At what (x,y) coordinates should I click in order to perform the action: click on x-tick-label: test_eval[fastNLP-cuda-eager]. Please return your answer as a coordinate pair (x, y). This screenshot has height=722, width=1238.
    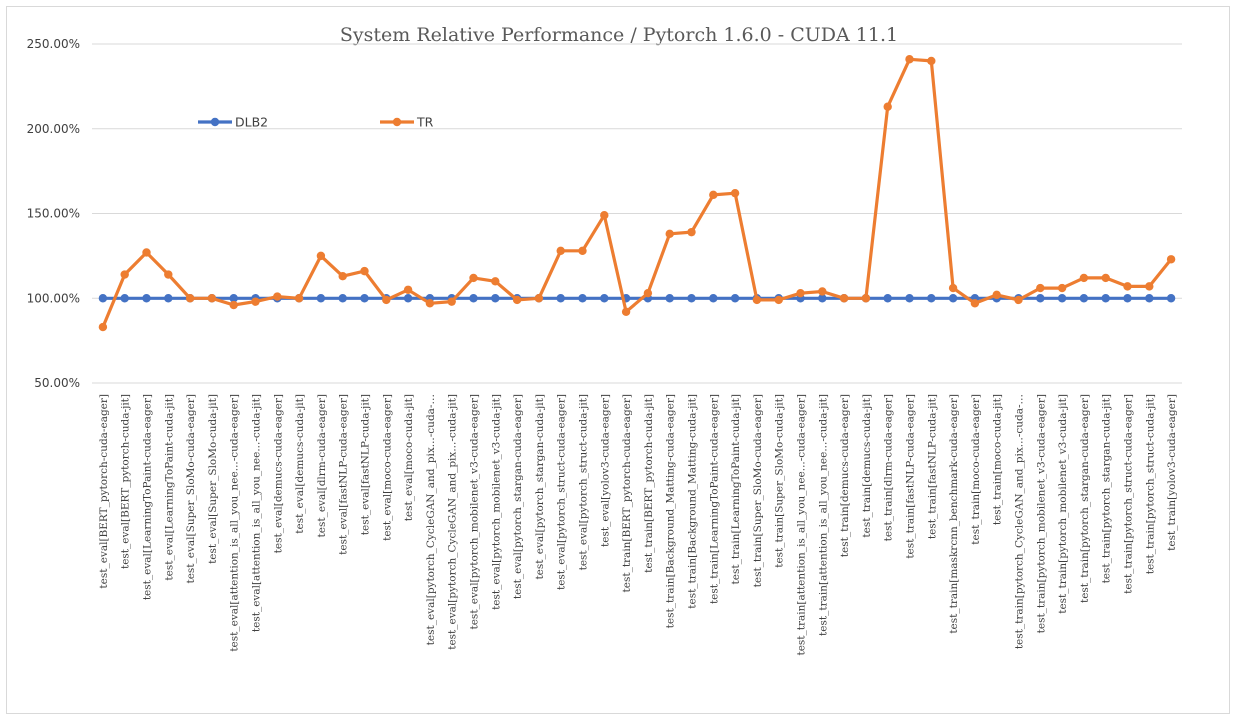
    Looking at the image, I should click on (344, 474).